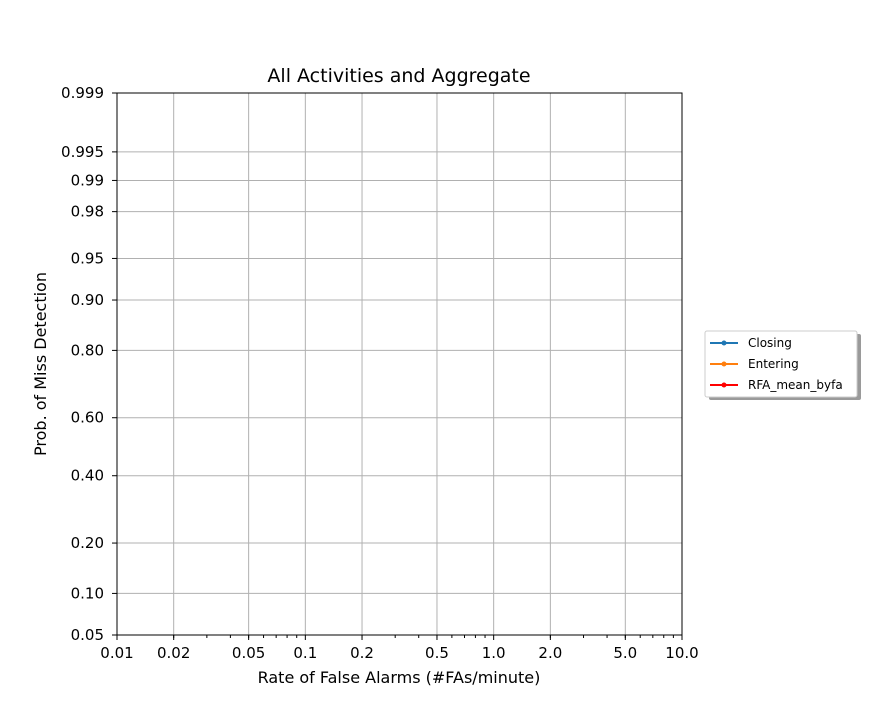  Describe the element at coordinates (87, 212) in the screenshot. I see `y-tick-label: 0.98` at that location.